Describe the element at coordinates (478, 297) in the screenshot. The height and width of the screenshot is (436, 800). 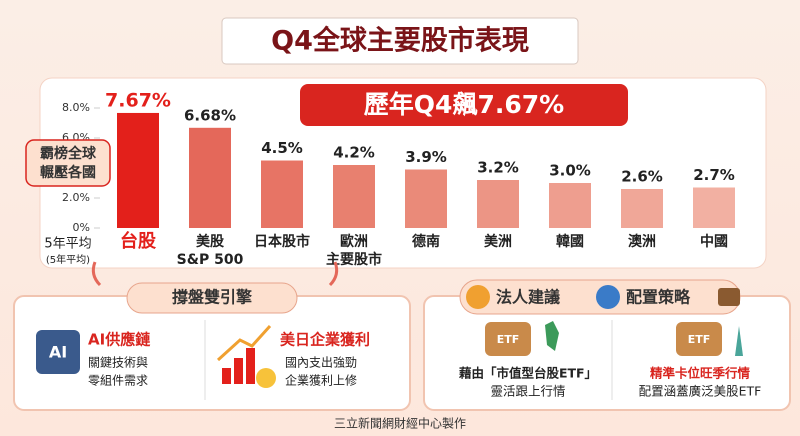
I see `compass-icon` at that location.